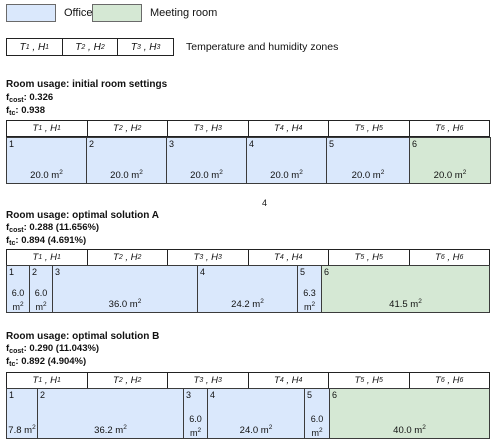  What do you see at coordinates (409, 430) in the screenshot?
I see `room-area: 40.0 m2` at bounding box center [409, 430].